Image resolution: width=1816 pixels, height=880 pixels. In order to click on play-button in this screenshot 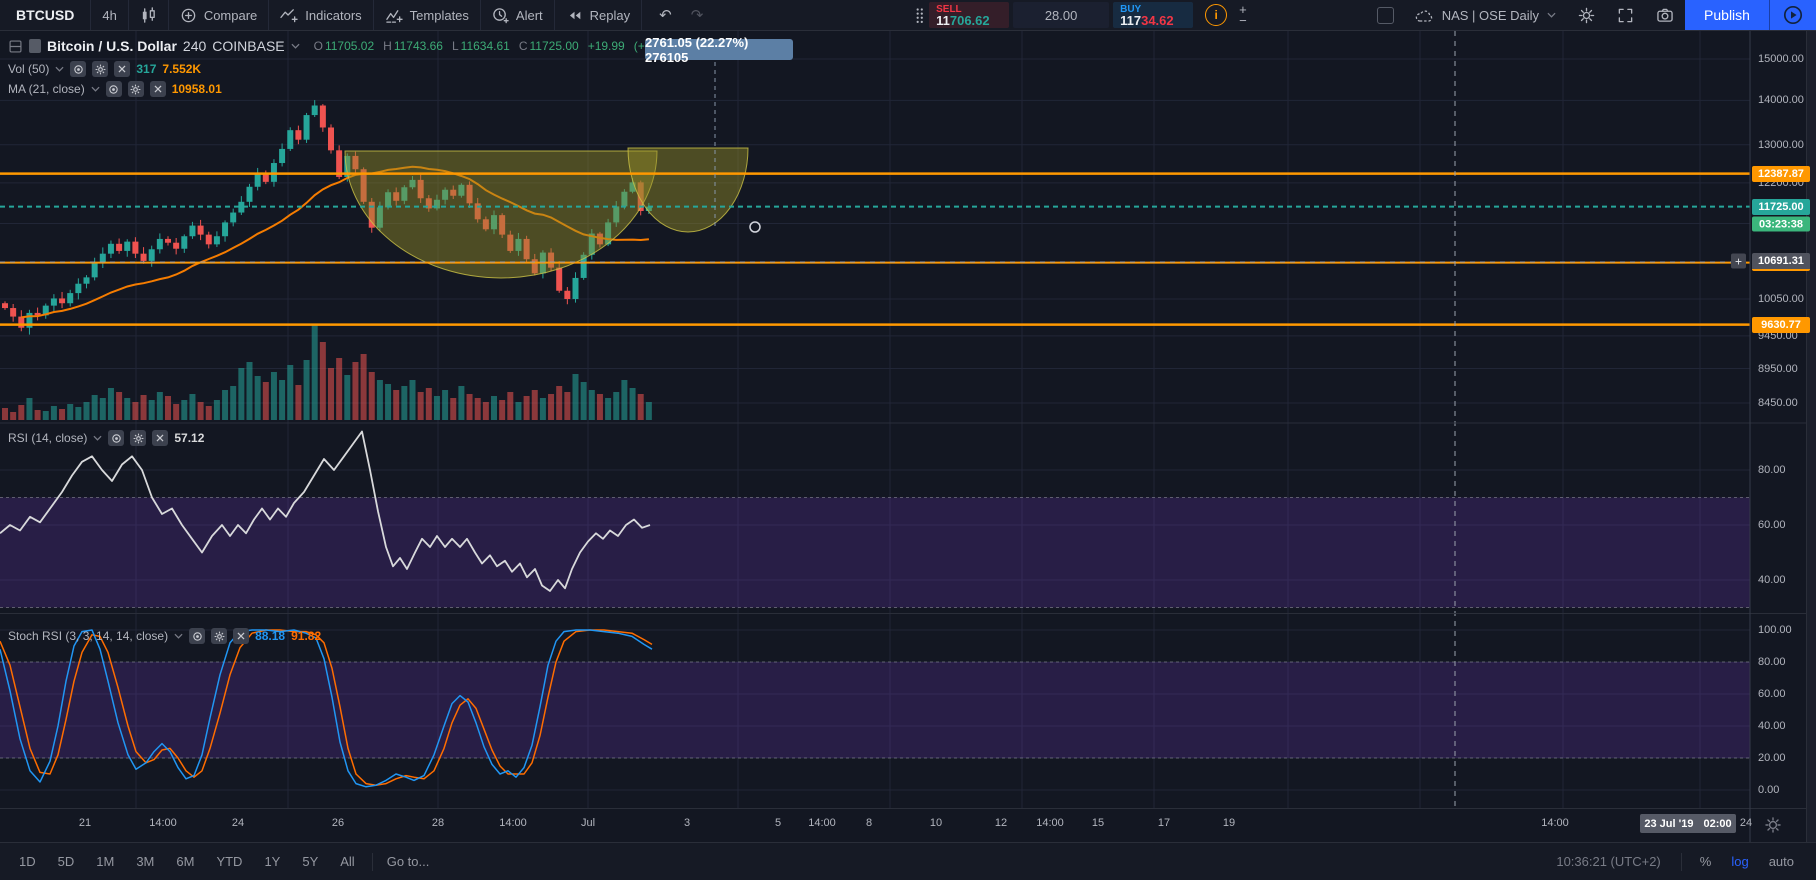, I will do `click(1792, 15)`.